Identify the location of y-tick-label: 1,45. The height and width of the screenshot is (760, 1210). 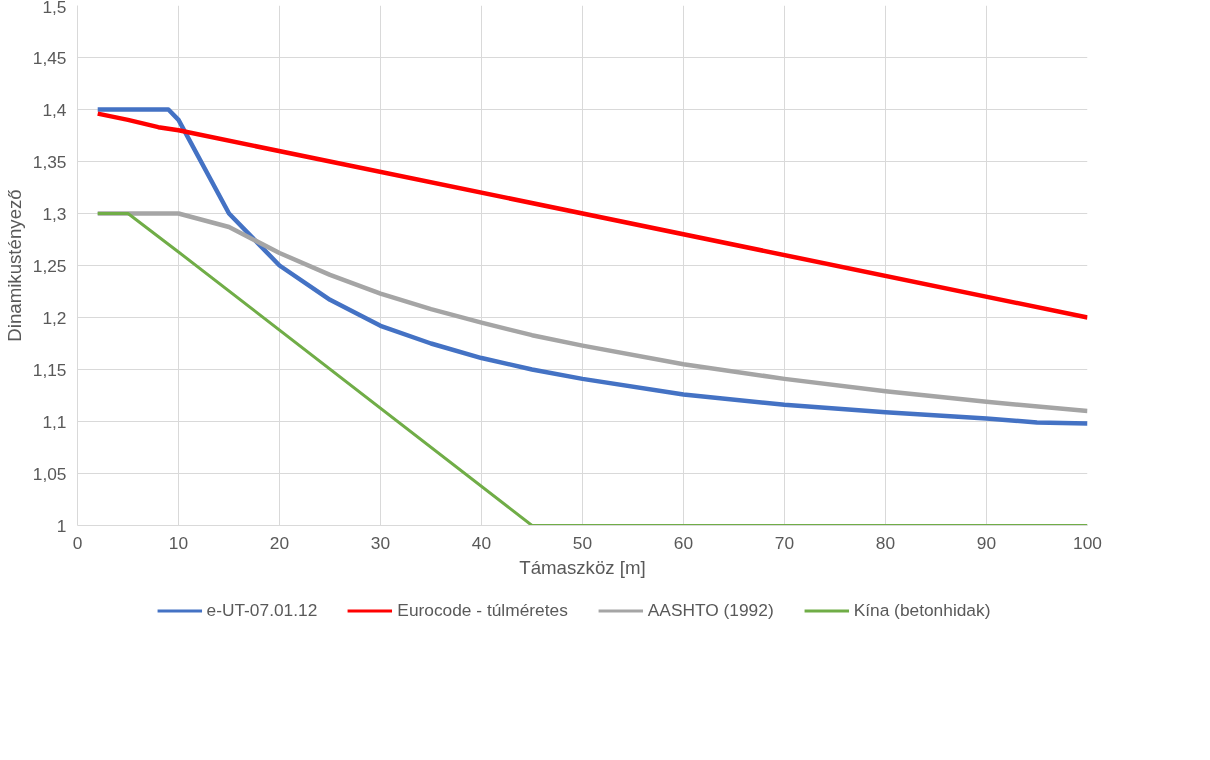
(49, 57).